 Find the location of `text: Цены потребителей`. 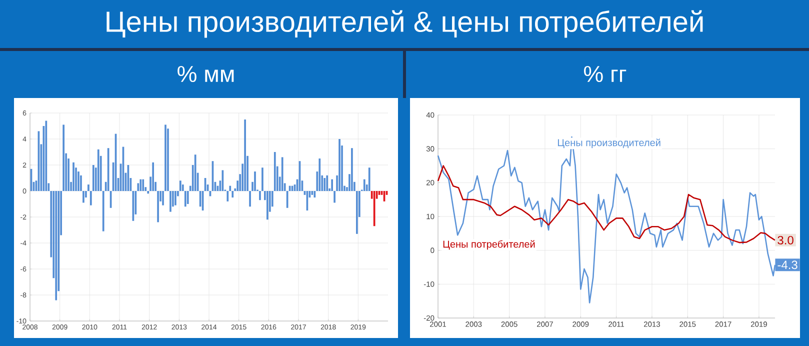

text: Цены потребителей is located at coordinates (489, 245).